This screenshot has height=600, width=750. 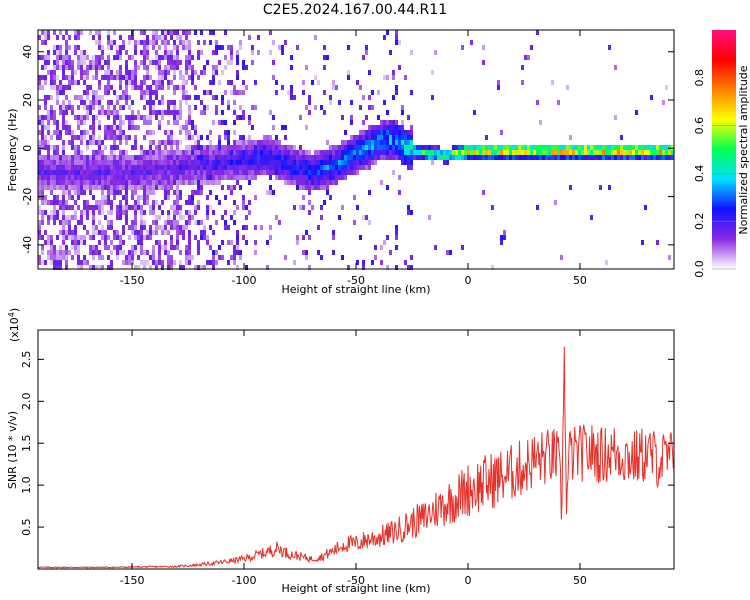 I want to click on snr-x-tick-label: 50, so click(x=580, y=580).